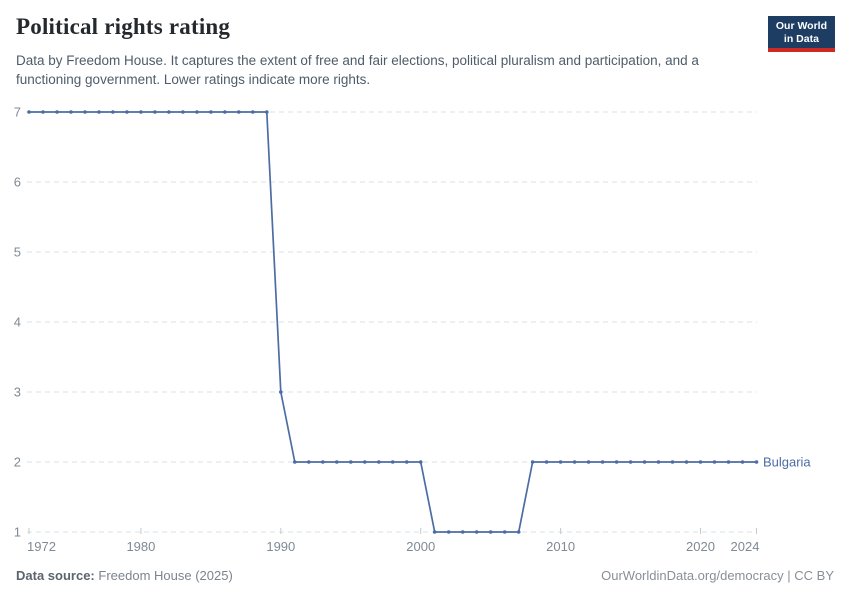 The image size is (850, 600). Describe the element at coordinates (17, 392) in the screenshot. I see `y-axis-label: 3` at that location.